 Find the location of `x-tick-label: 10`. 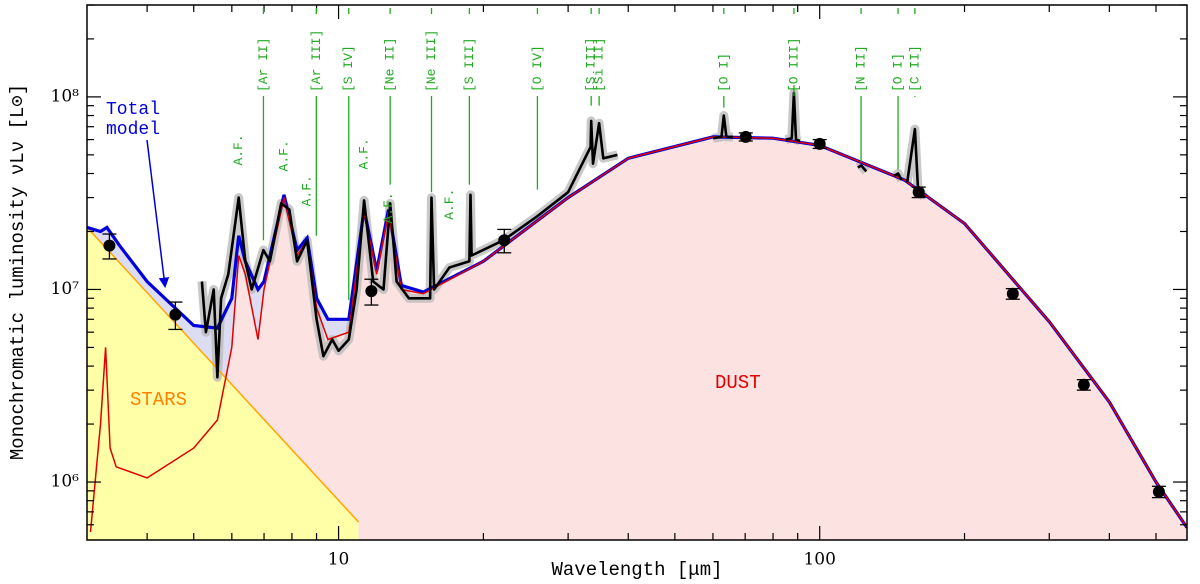

x-tick-label: 10 is located at coordinates (339, 560).